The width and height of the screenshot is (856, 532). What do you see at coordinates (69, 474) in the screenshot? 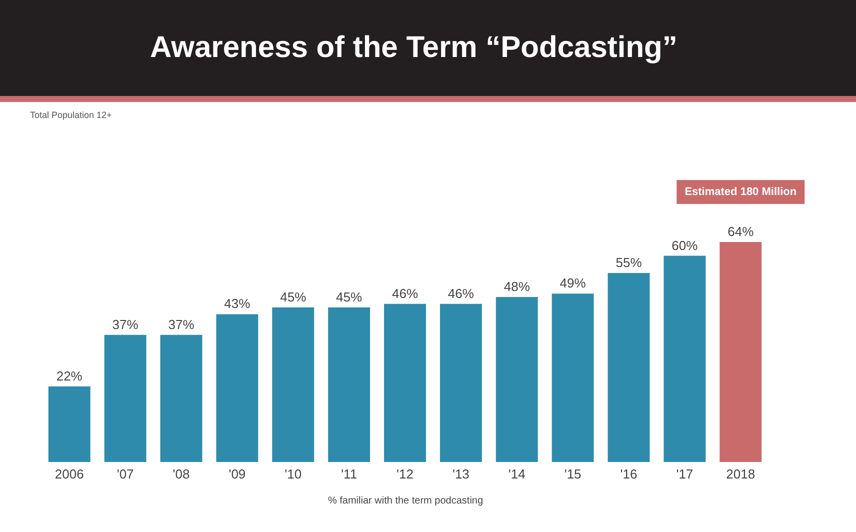
I see `x-tick-label: 2006` at bounding box center [69, 474].